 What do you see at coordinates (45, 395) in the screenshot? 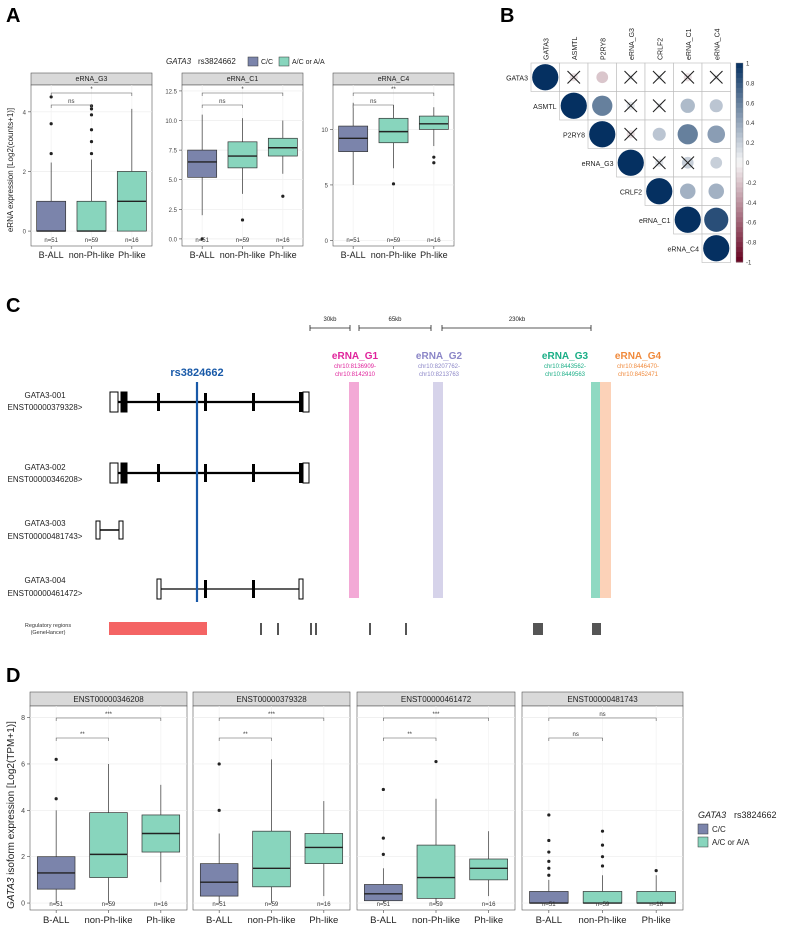
I see `transcript-001-name: GATA3-001` at bounding box center [45, 395].